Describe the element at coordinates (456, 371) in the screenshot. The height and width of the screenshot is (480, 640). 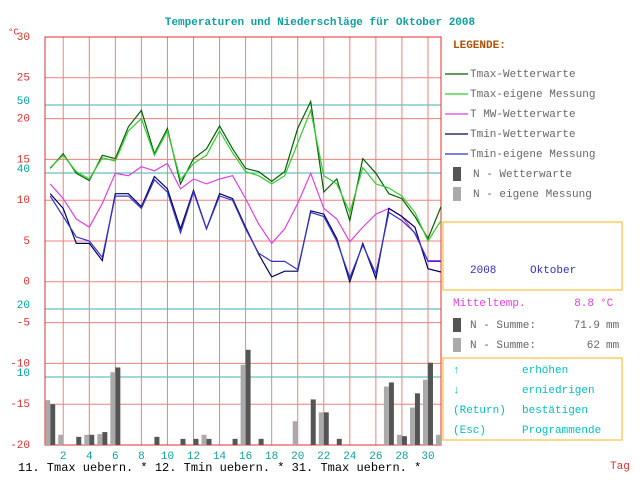
I see `control-key: ↑` at that location.